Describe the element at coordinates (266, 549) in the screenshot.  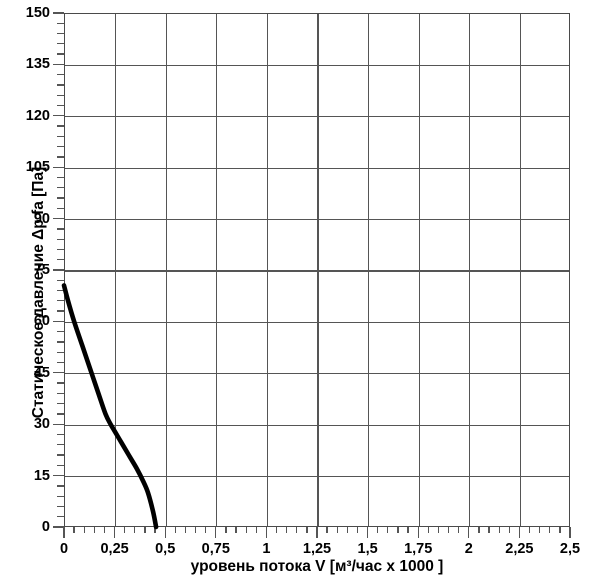
I see `x-tick-label: 1` at that location.